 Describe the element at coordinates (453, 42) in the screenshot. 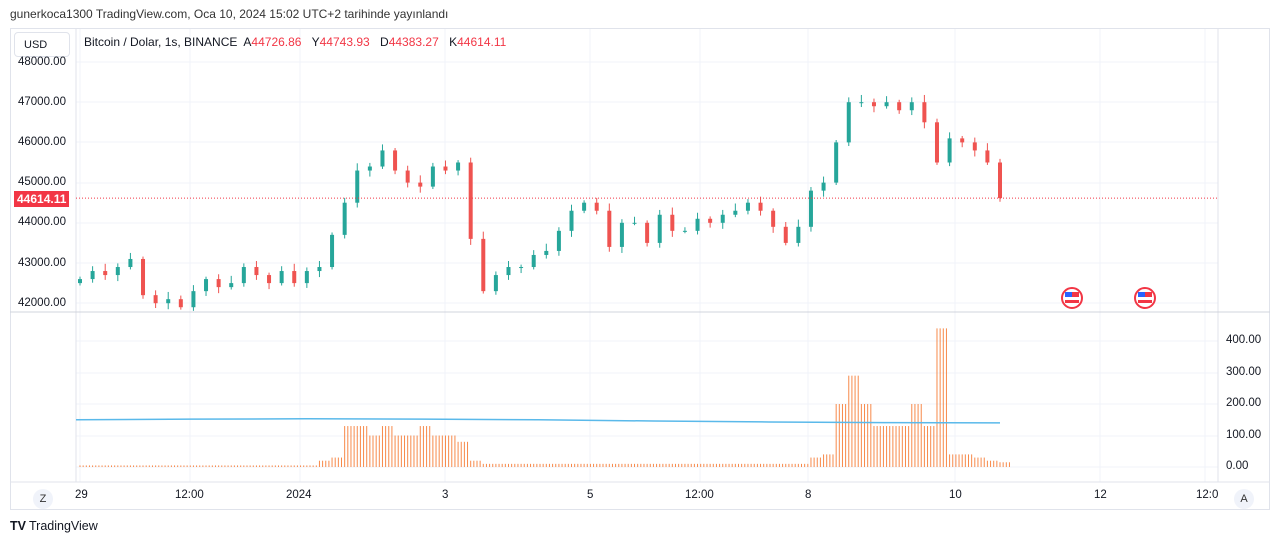

I see `close-label: K` at that location.